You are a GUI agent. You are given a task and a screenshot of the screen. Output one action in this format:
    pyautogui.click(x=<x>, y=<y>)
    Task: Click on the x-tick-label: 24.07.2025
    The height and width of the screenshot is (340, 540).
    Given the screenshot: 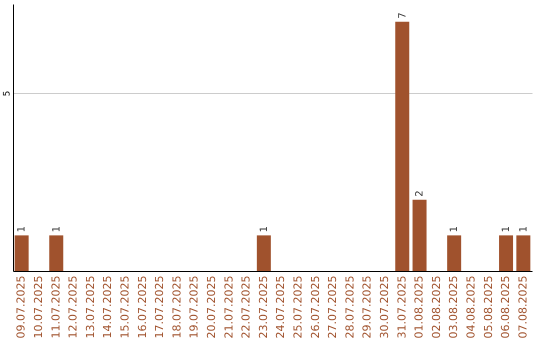 What is the action you would take?
    pyautogui.click(x=281, y=307)
    